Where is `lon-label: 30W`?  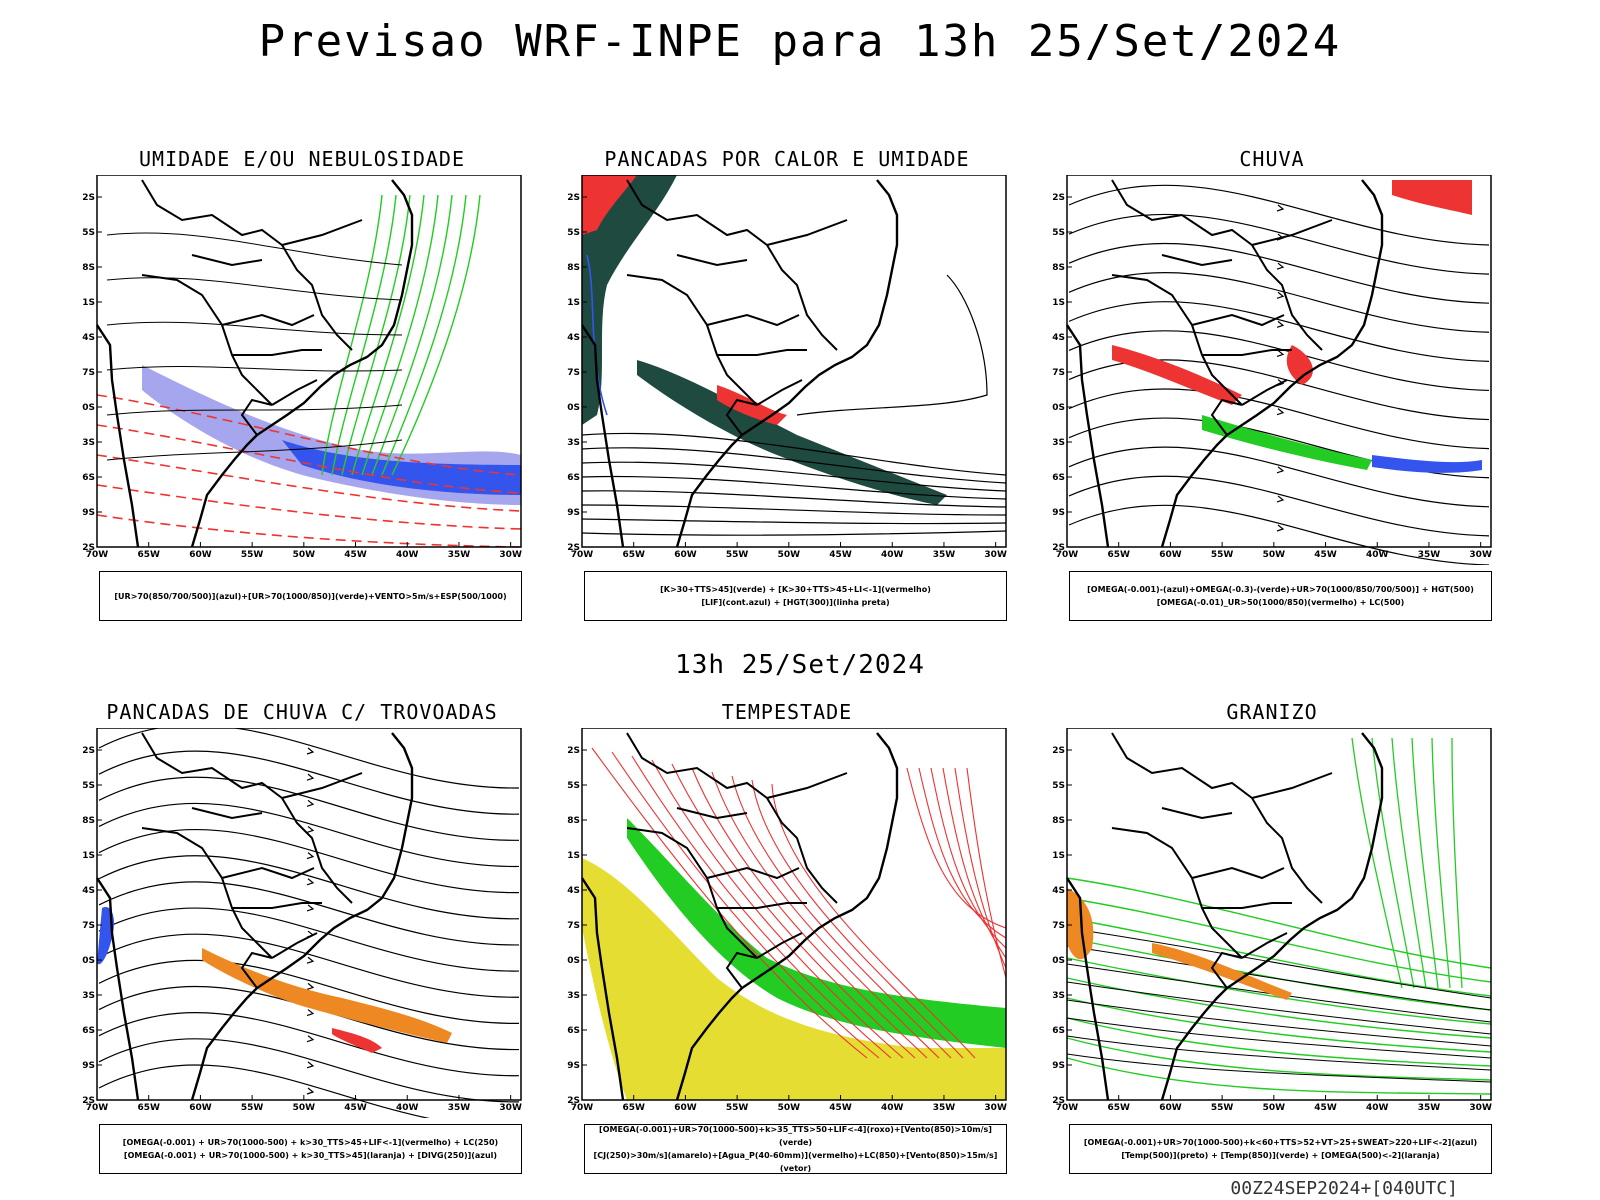
lon-label: 30W is located at coordinates (995, 1108).